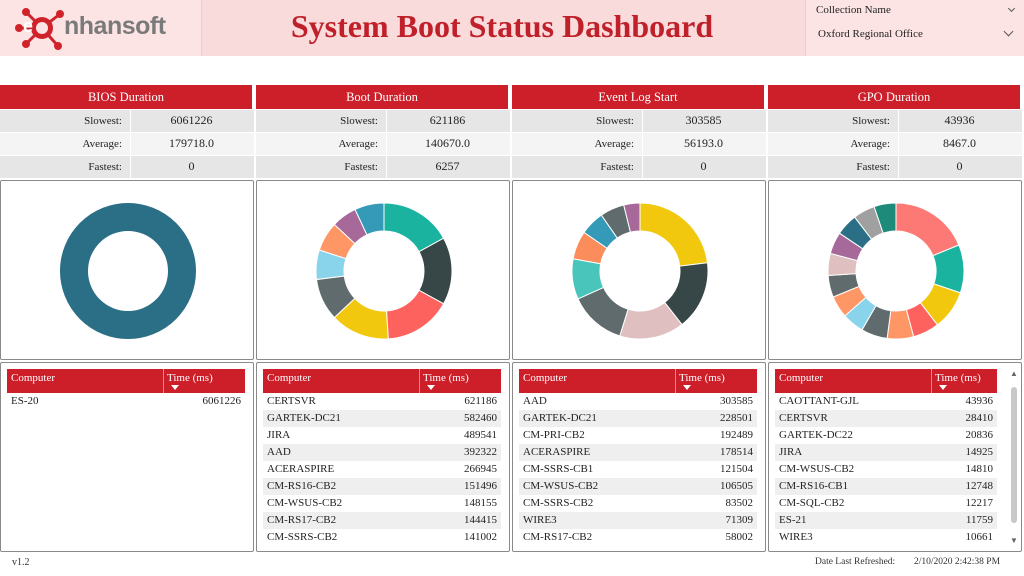 The image size is (1024, 576). What do you see at coordinates (382, 435) in the screenshot?
I see `table-row: JIRA 489541` at bounding box center [382, 435].